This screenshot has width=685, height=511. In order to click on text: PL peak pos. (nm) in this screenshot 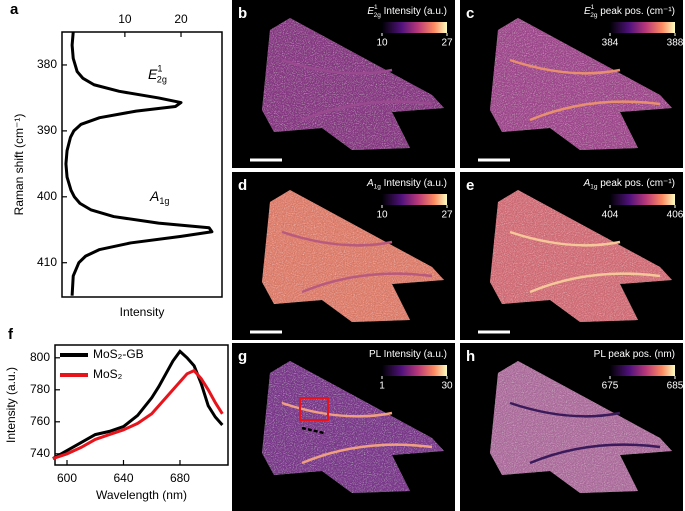, I will do `click(634, 354)`.